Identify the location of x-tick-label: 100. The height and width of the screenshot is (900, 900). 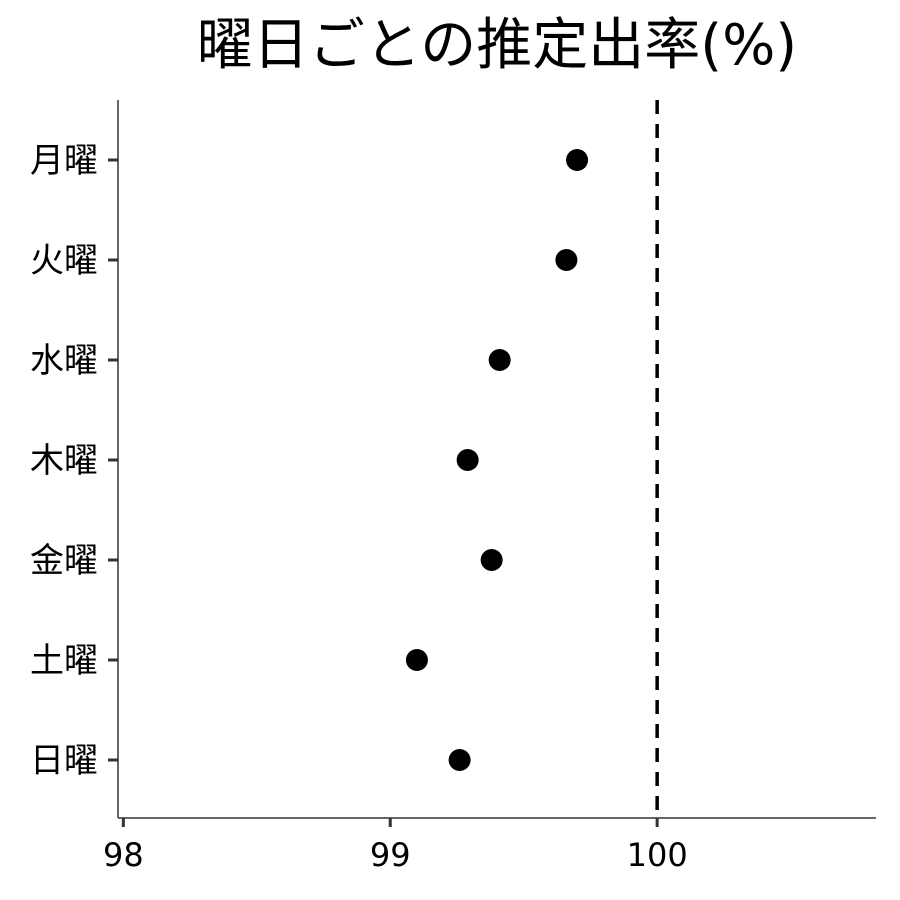
(657, 855).